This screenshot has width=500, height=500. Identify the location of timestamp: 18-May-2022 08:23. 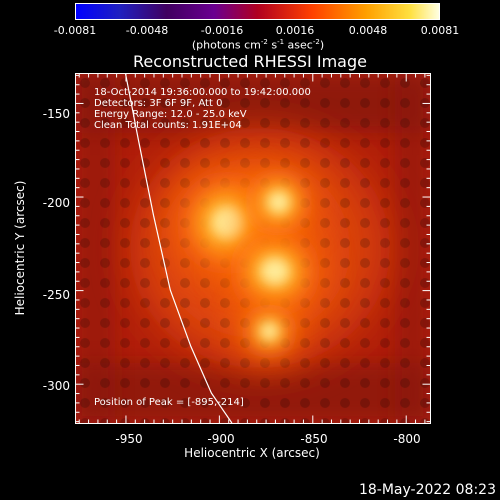
(427, 490).